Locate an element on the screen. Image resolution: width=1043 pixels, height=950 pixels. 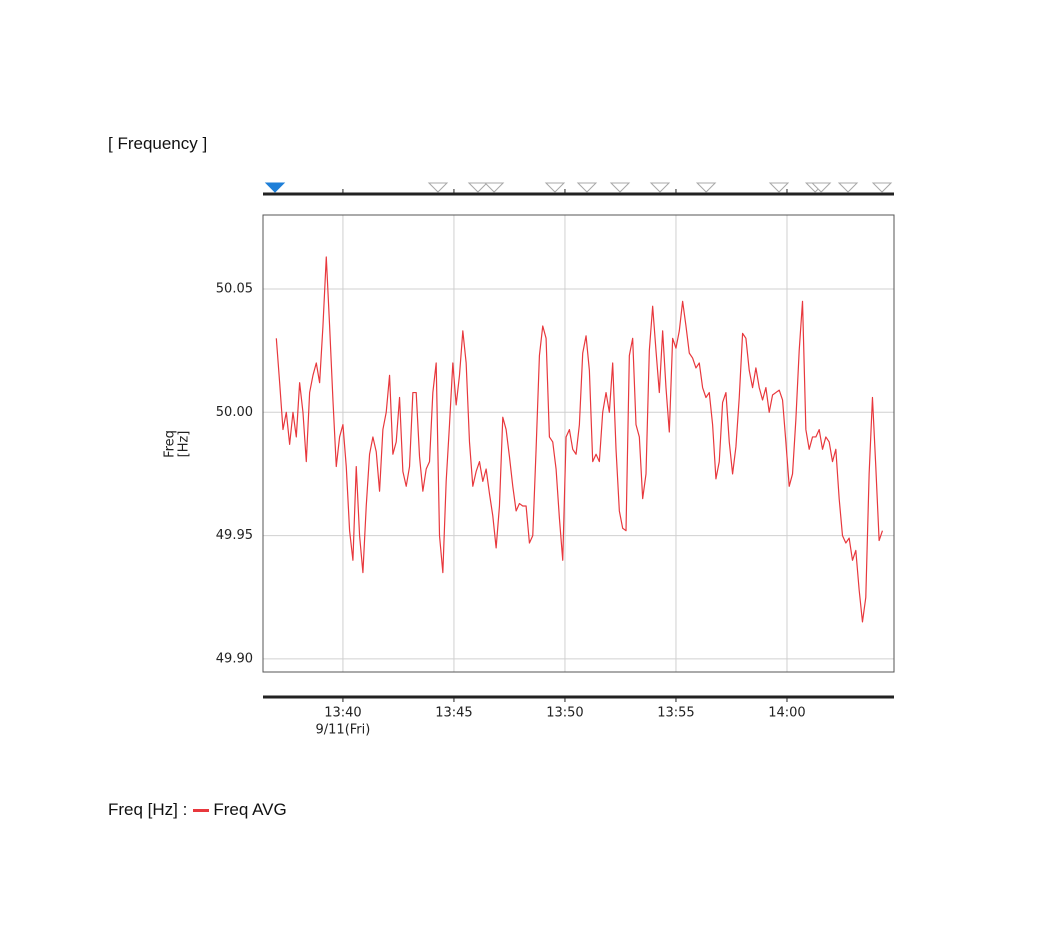
y-axis-label: Freq is located at coordinates (170, 444).